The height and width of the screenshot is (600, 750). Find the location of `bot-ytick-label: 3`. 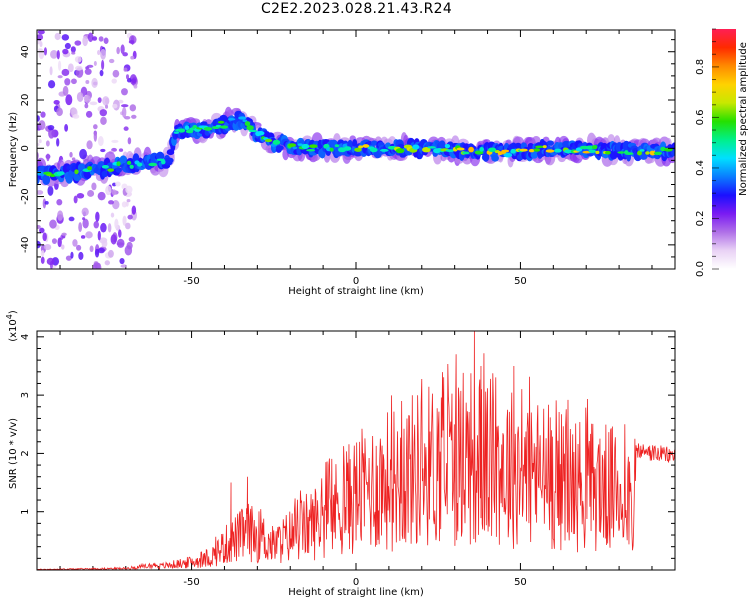

bot-ytick-label: 3 is located at coordinates (25, 395).